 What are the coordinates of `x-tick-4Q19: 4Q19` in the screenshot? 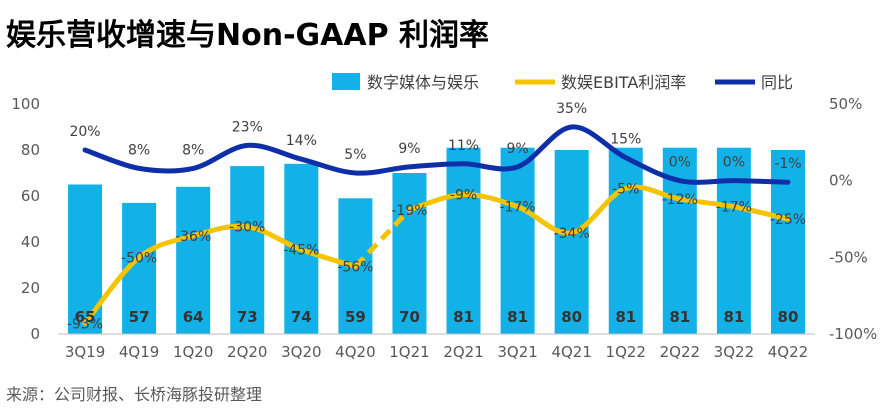 It's located at (139, 352).